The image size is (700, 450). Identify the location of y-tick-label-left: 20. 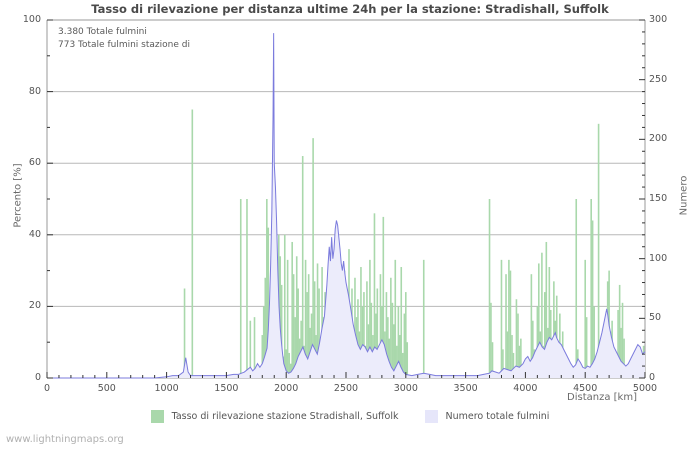
(34, 306).